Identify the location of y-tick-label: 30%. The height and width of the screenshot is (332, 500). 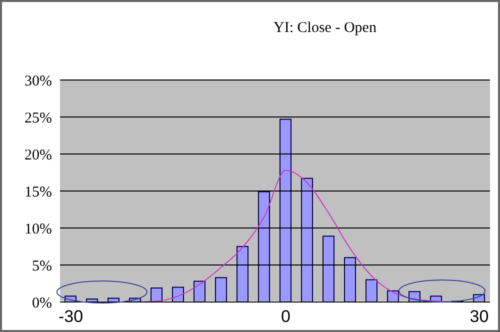
(38, 81).